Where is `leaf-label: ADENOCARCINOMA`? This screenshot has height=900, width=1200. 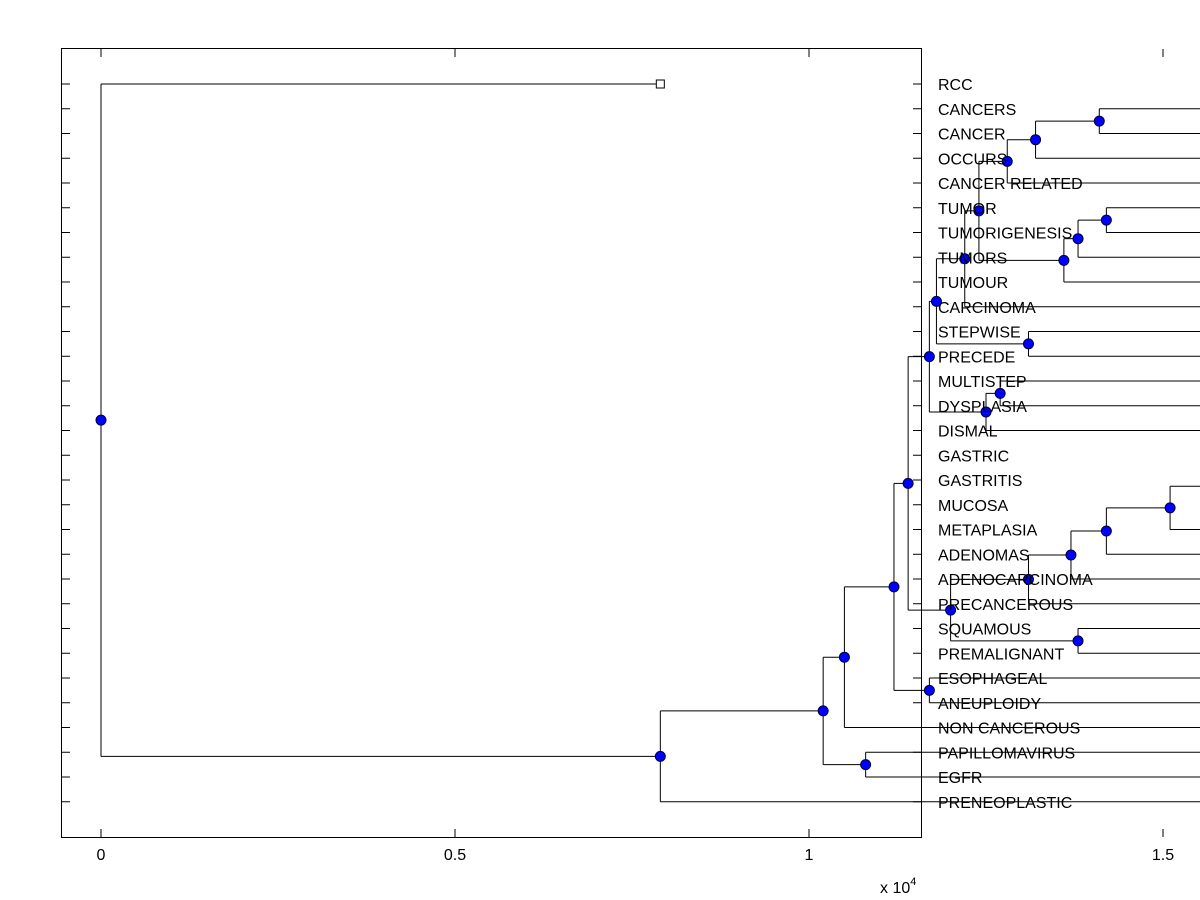 leaf-label: ADENOCARCINOMA is located at coordinates (1015, 580).